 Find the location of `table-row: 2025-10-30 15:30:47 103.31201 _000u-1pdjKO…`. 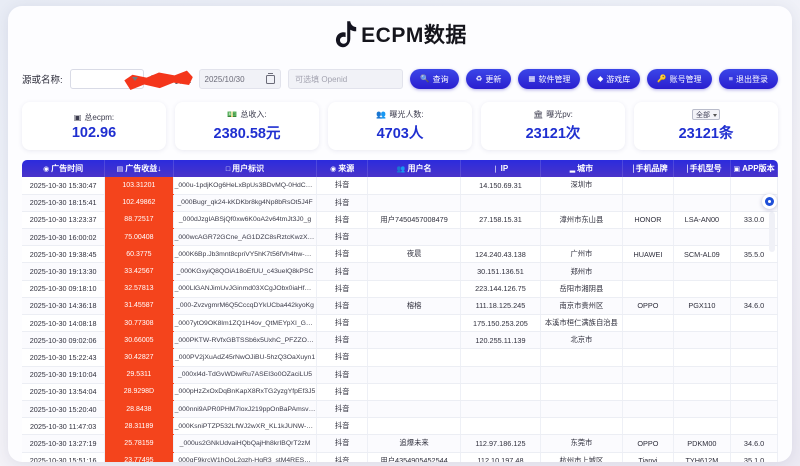

table-row: 2025-10-30 15:30:47 103.31201 _000u-1pdjKO… is located at coordinates (400, 186).